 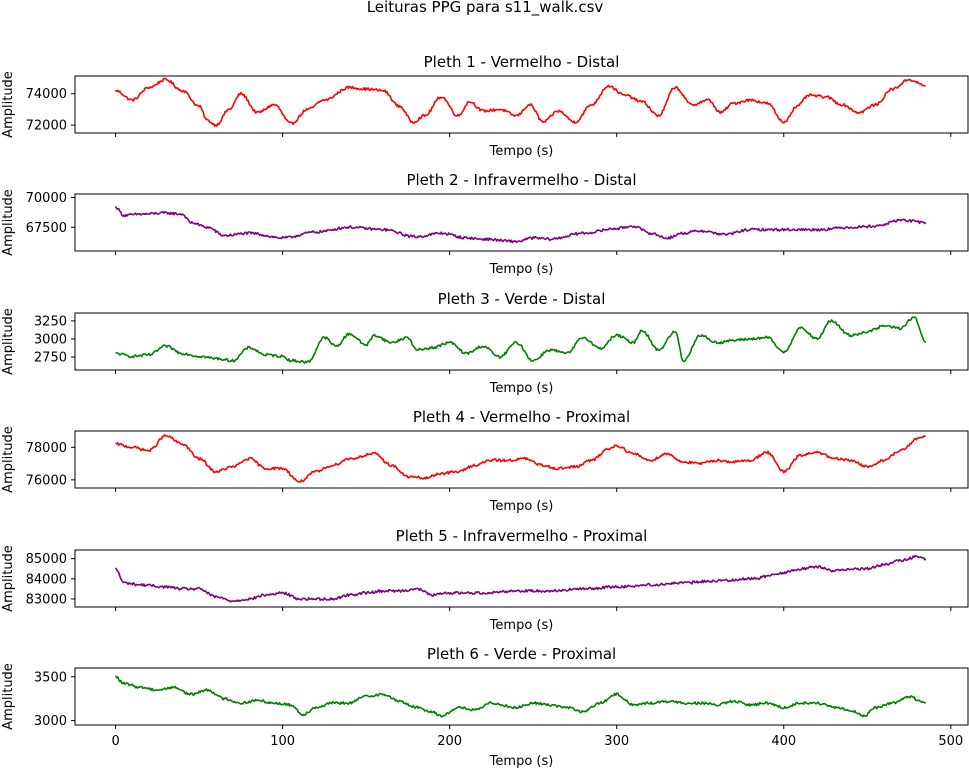 What do you see at coordinates (46, 480) in the screenshot?
I see `y-tick-label: 76000` at bounding box center [46, 480].